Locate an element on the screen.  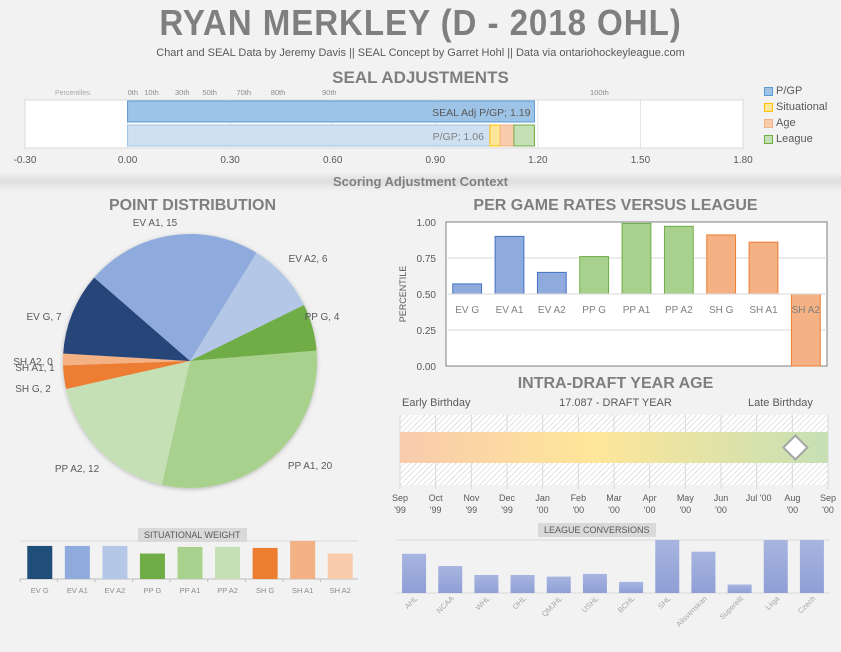
pie-slice-ev-a1 is located at coordinates (175, 297).